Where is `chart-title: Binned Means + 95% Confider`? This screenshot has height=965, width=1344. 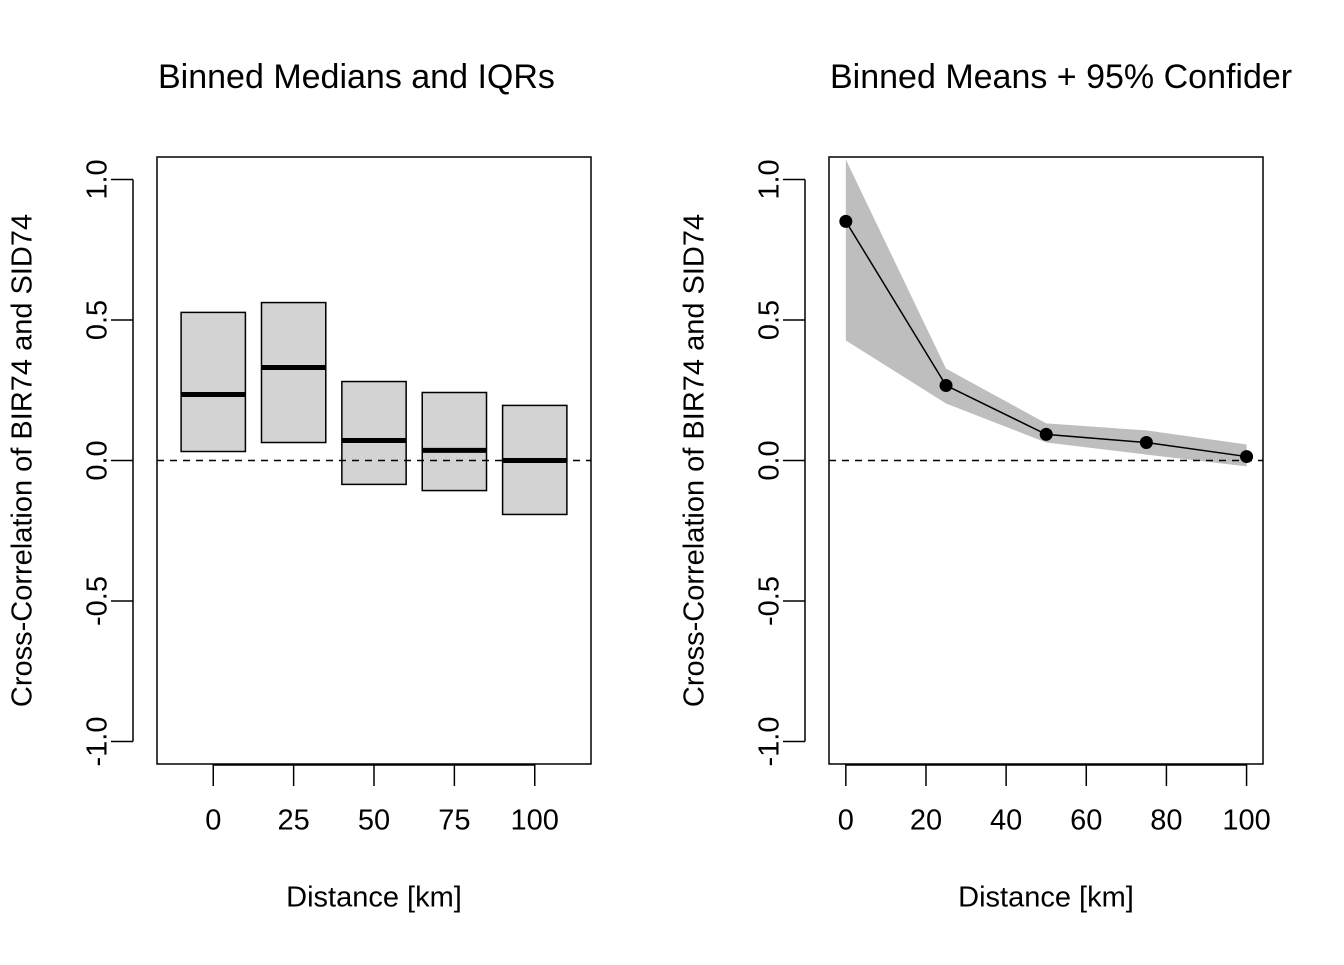 chart-title: Binned Means + 95% Confider is located at coordinates (1061, 77).